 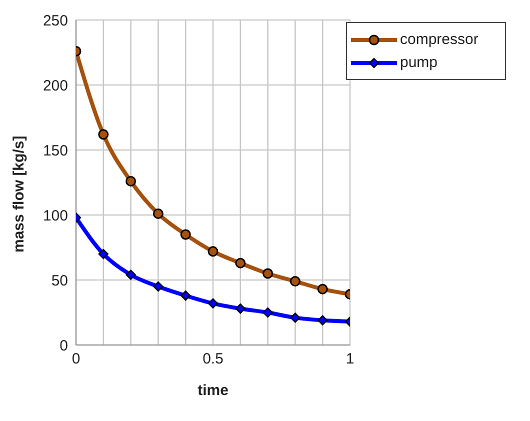 What do you see at coordinates (213, 390) in the screenshot?
I see `x-axis-title: time` at bounding box center [213, 390].